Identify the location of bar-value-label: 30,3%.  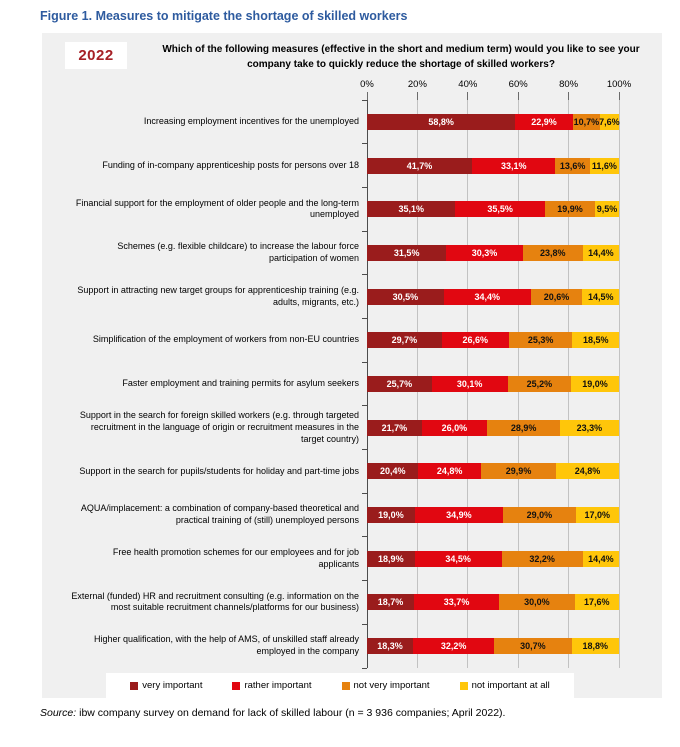
(484, 252).